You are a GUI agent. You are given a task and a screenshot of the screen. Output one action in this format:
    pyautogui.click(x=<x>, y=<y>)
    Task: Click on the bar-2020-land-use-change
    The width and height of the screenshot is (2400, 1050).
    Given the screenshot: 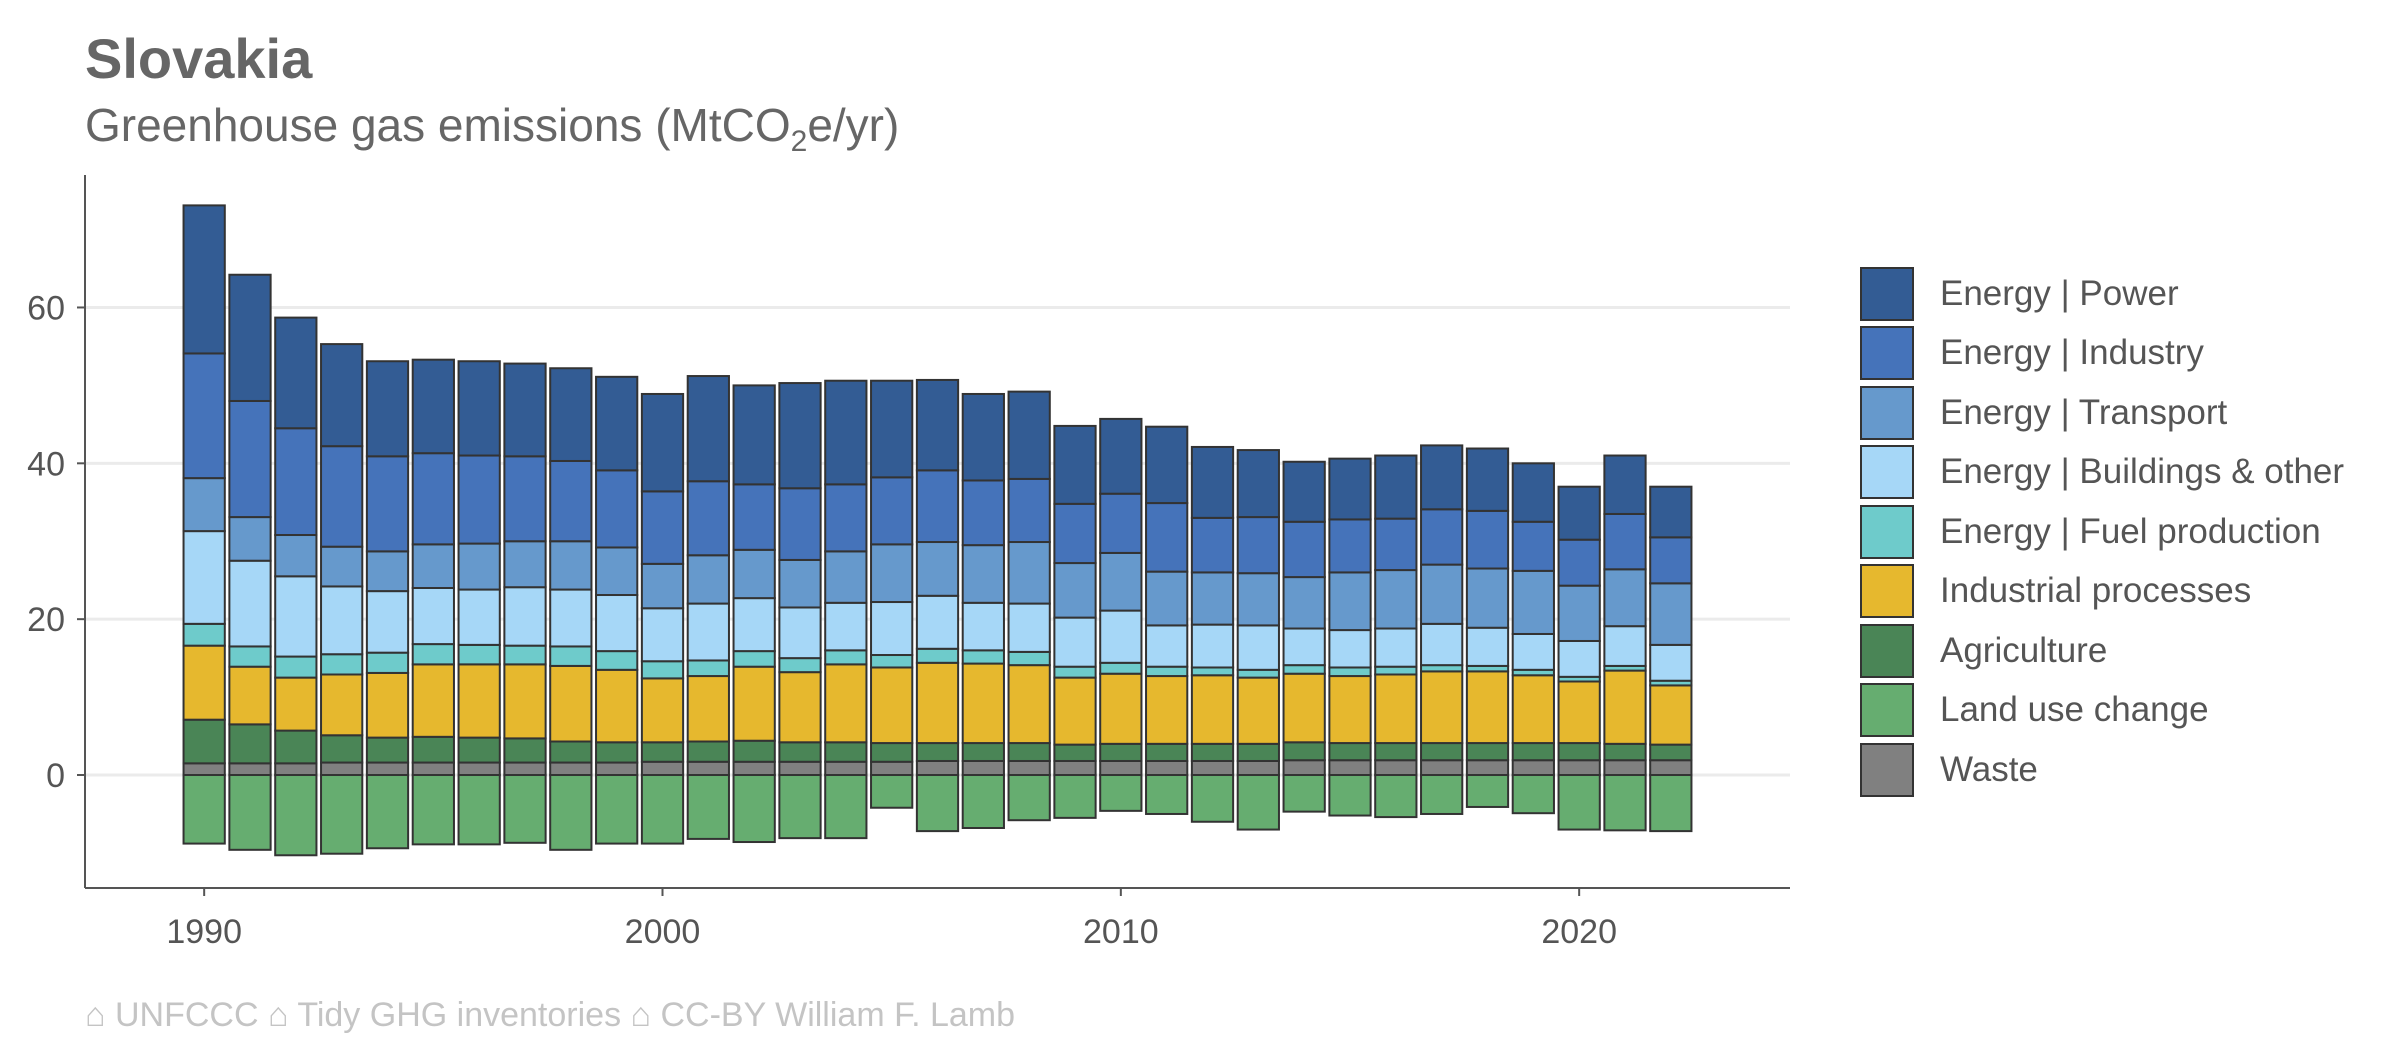 What is the action you would take?
    pyautogui.click(x=1579, y=802)
    